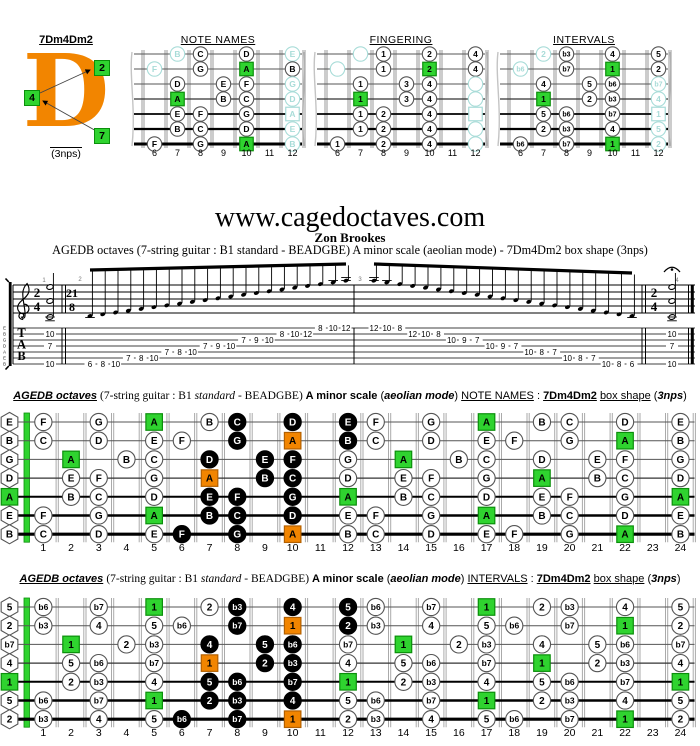 The image size is (700, 746). Describe the element at coordinates (654, 292) in the screenshot. I see `time-signature: 2` at that location.